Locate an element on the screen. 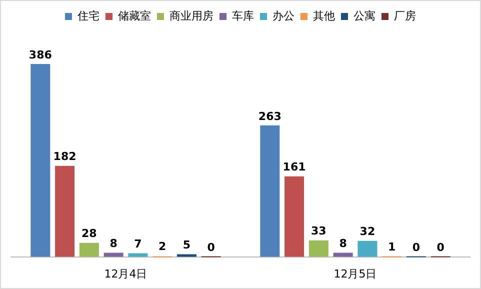 Image resolution: width=481 pixels, height=289 pixels. data-label: 28 is located at coordinates (89, 233).